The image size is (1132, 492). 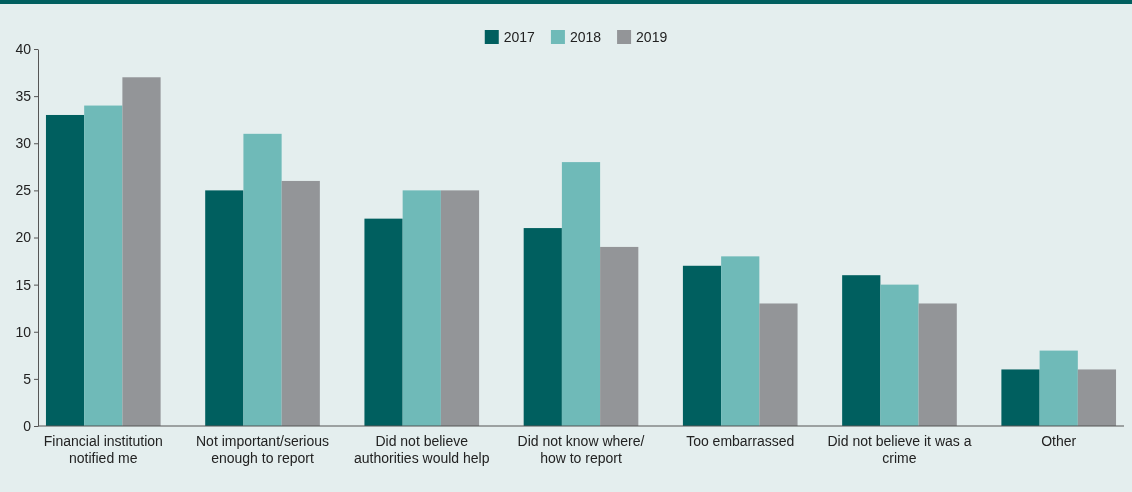 What do you see at coordinates (23, 237) in the screenshot?
I see `y-tick-label: 20` at bounding box center [23, 237].